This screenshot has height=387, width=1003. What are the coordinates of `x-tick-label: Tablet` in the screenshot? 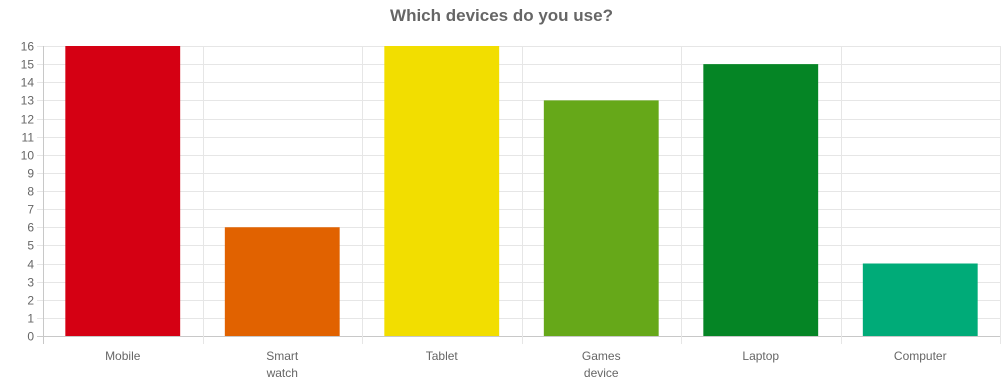 It's located at (442, 356).